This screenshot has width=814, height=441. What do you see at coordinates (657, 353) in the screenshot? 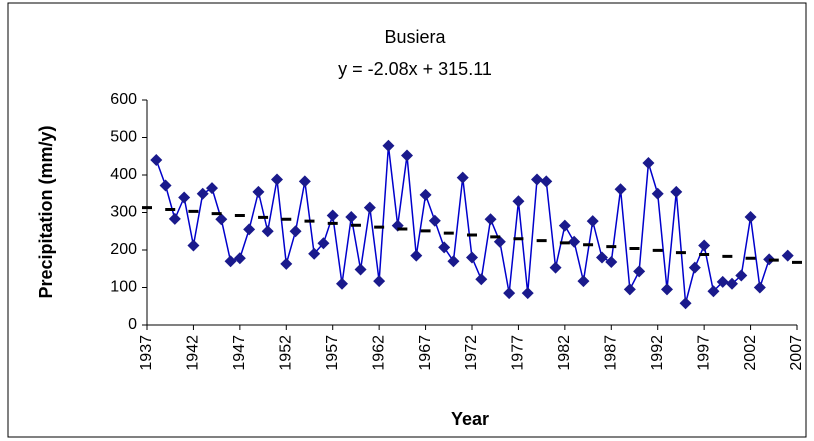
I see `x-tick-label: 1992` at bounding box center [657, 353].